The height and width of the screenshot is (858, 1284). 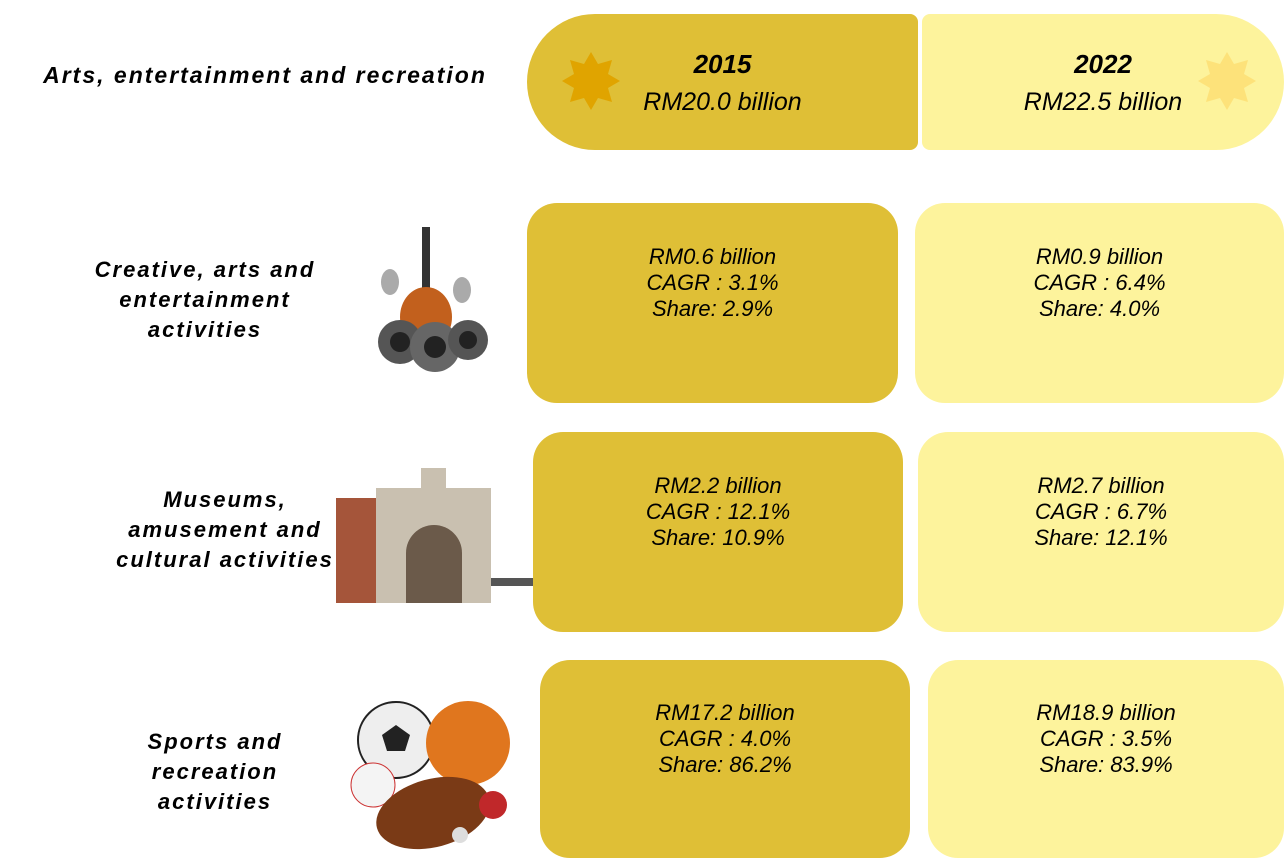 What do you see at coordinates (718, 511) in the screenshot?
I see `cell-cagr: CAGR : 12.1%` at bounding box center [718, 511].